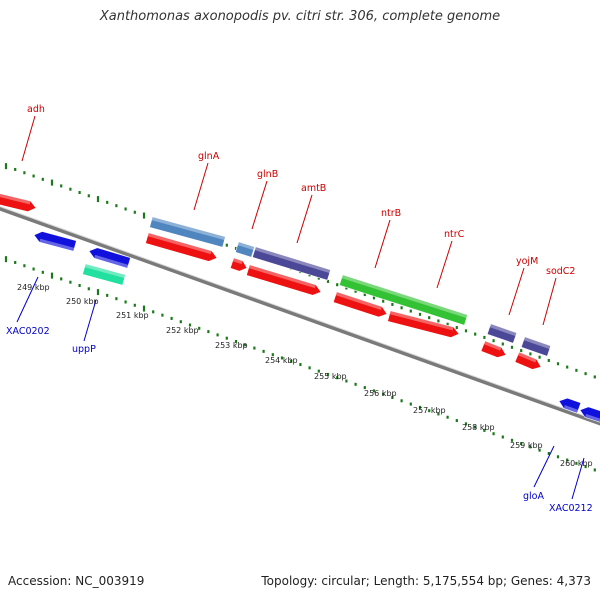  I want to click on ruler-label: 250 kbp, so click(82, 301).